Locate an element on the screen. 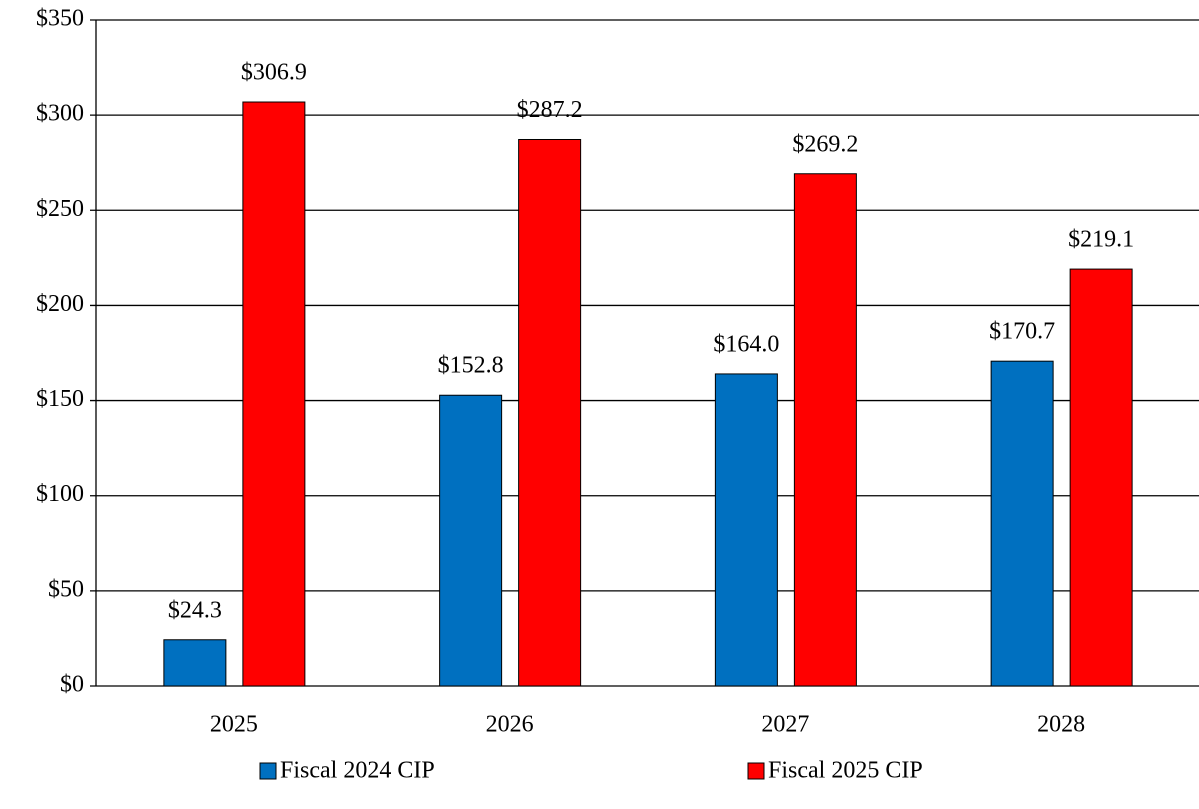 The image size is (1199, 809). value-label: $24.3 is located at coordinates (195, 610).